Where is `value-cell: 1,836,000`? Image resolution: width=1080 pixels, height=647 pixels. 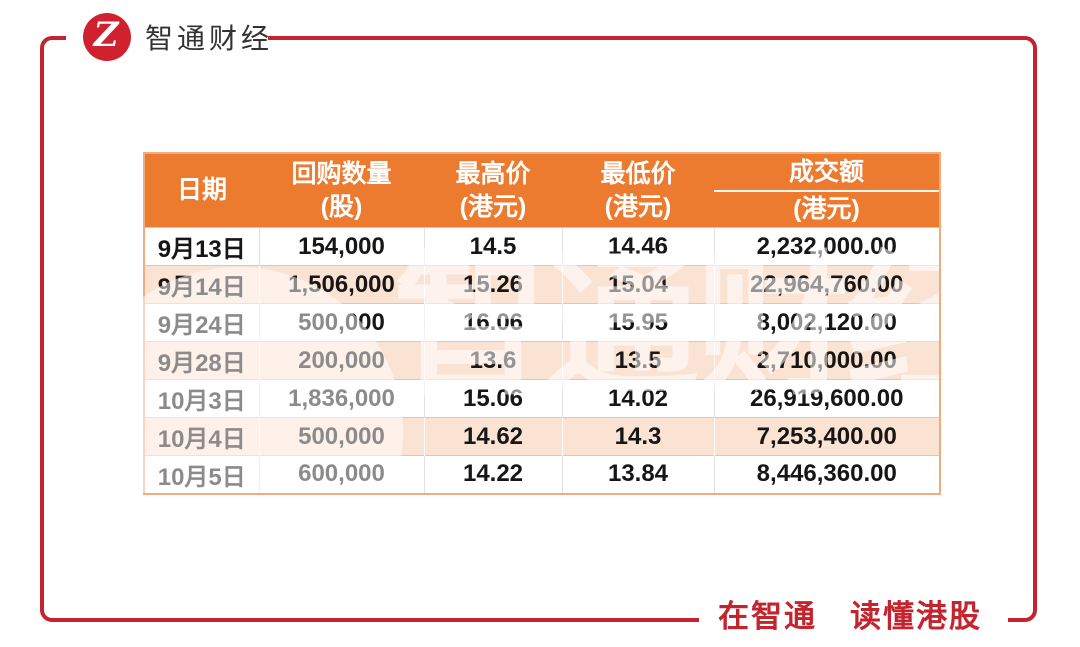 value-cell: 1,836,000 is located at coordinates (341, 398).